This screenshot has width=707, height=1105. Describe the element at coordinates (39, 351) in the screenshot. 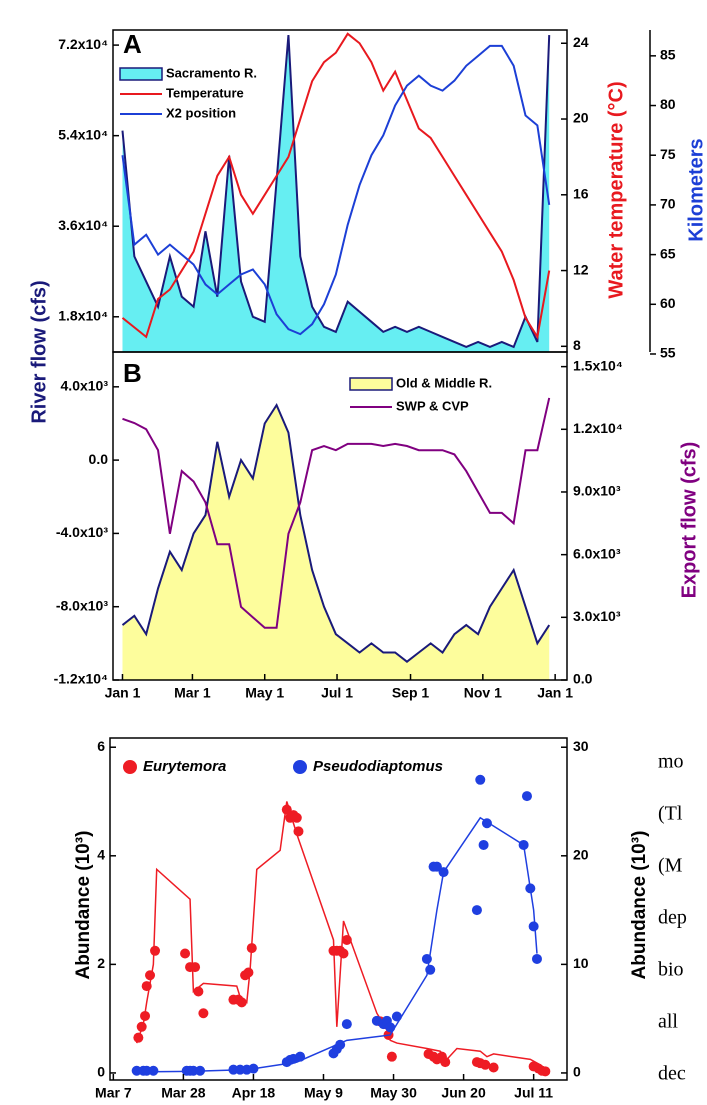

I see `axis-label: River flow (cfs)` at that location.